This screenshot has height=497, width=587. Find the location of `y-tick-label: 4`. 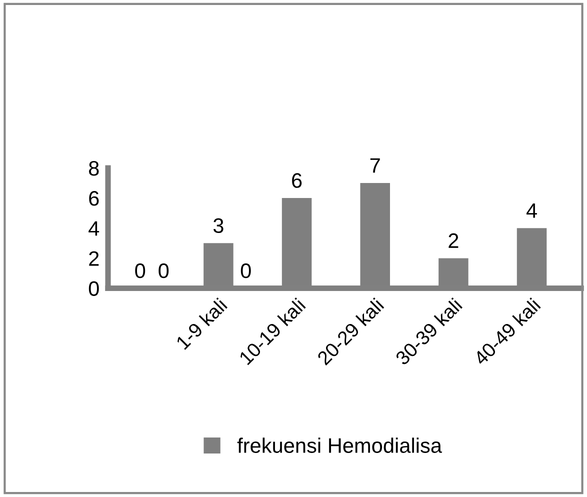

y-tick-label: 4 is located at coordinates (94, 228).